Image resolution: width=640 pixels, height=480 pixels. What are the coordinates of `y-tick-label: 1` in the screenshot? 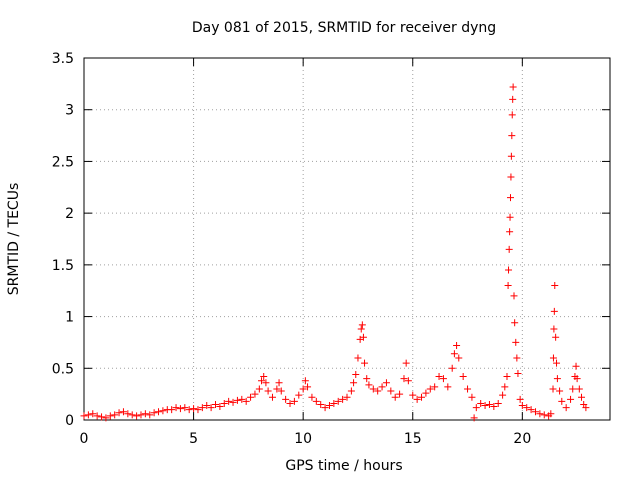 It's located at (69, 318).